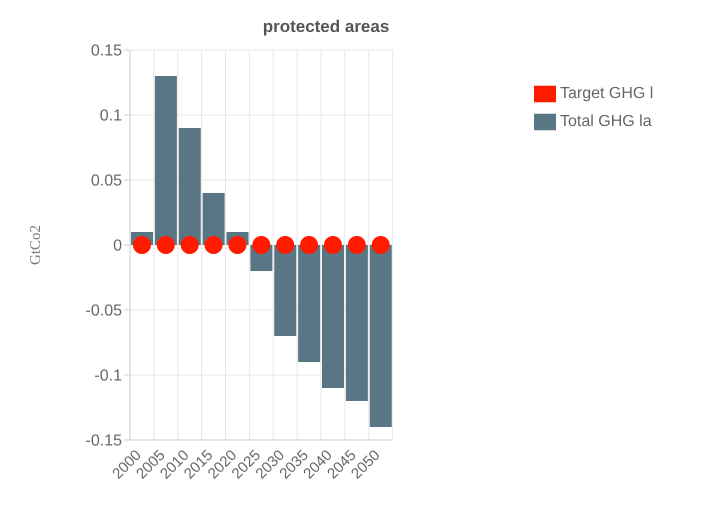  Describe the element at coordinates (108, 376) in the screenshot. I see `y-tick-label: -0.1` at that location.